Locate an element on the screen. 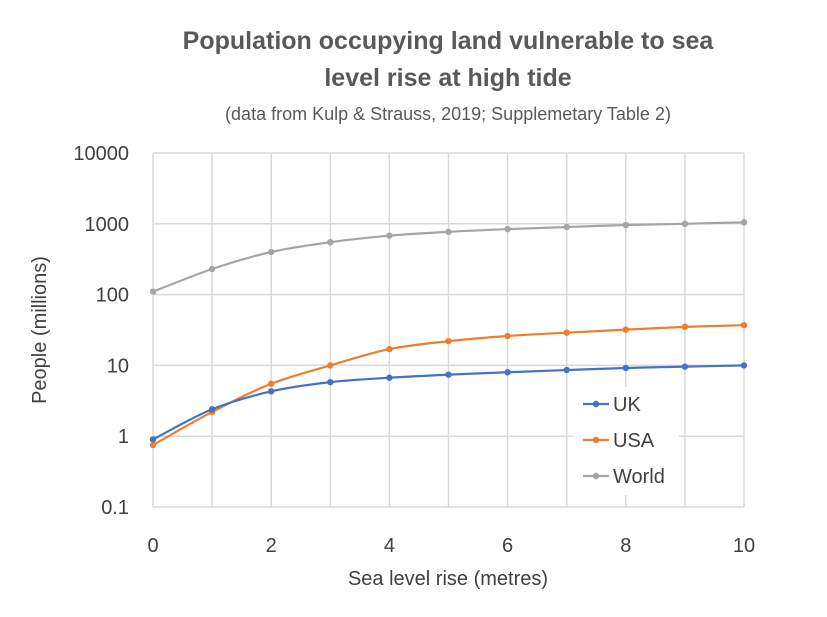 The height and width of the screenshot is (617, 827). legend-label-usa: USA is located at coordinates (634, 441).